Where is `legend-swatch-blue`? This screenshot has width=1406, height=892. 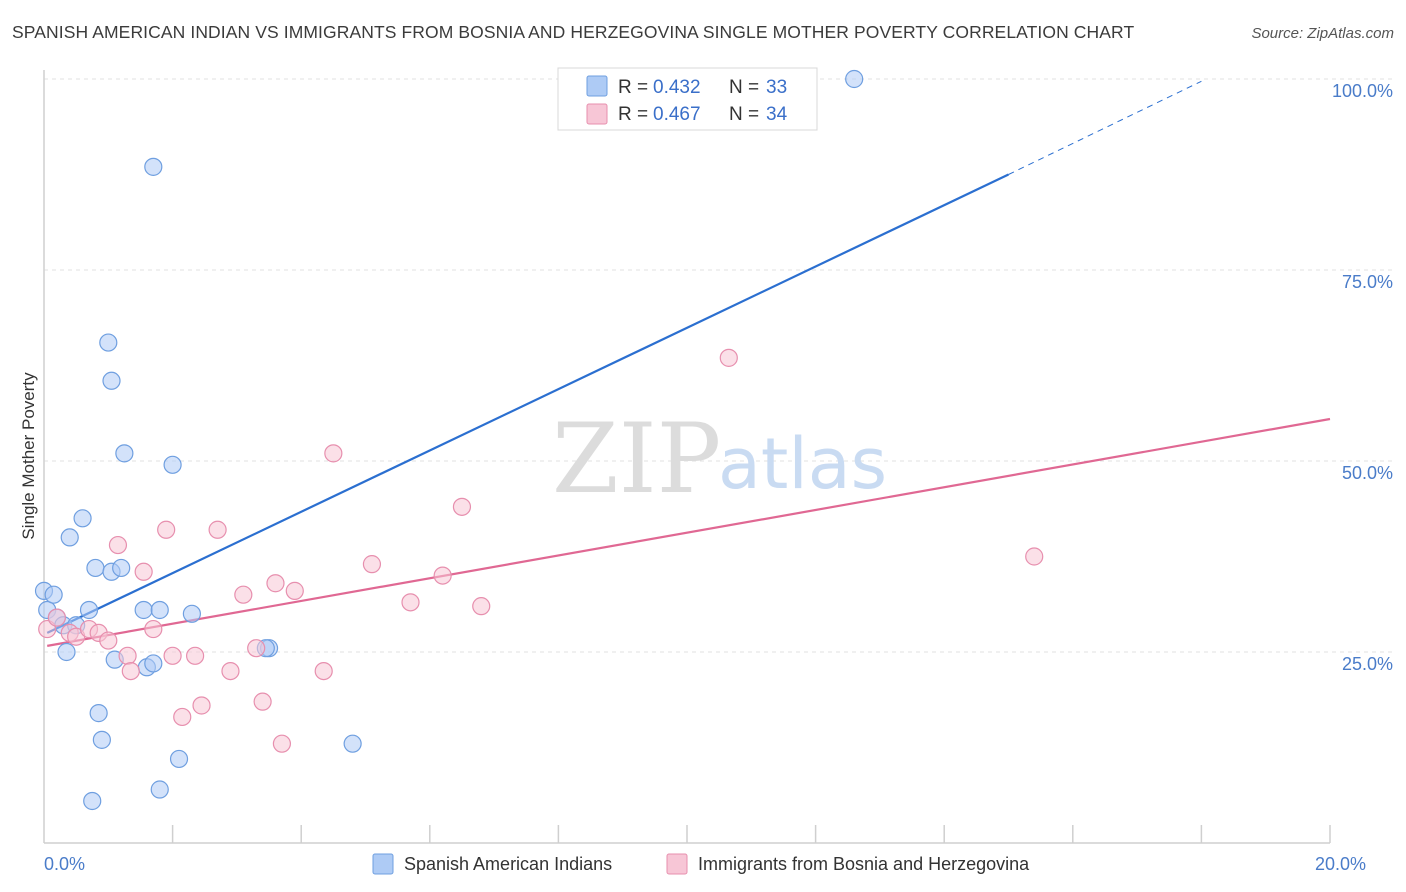 legend-swatch-blue is located at coordinates (597, 86).